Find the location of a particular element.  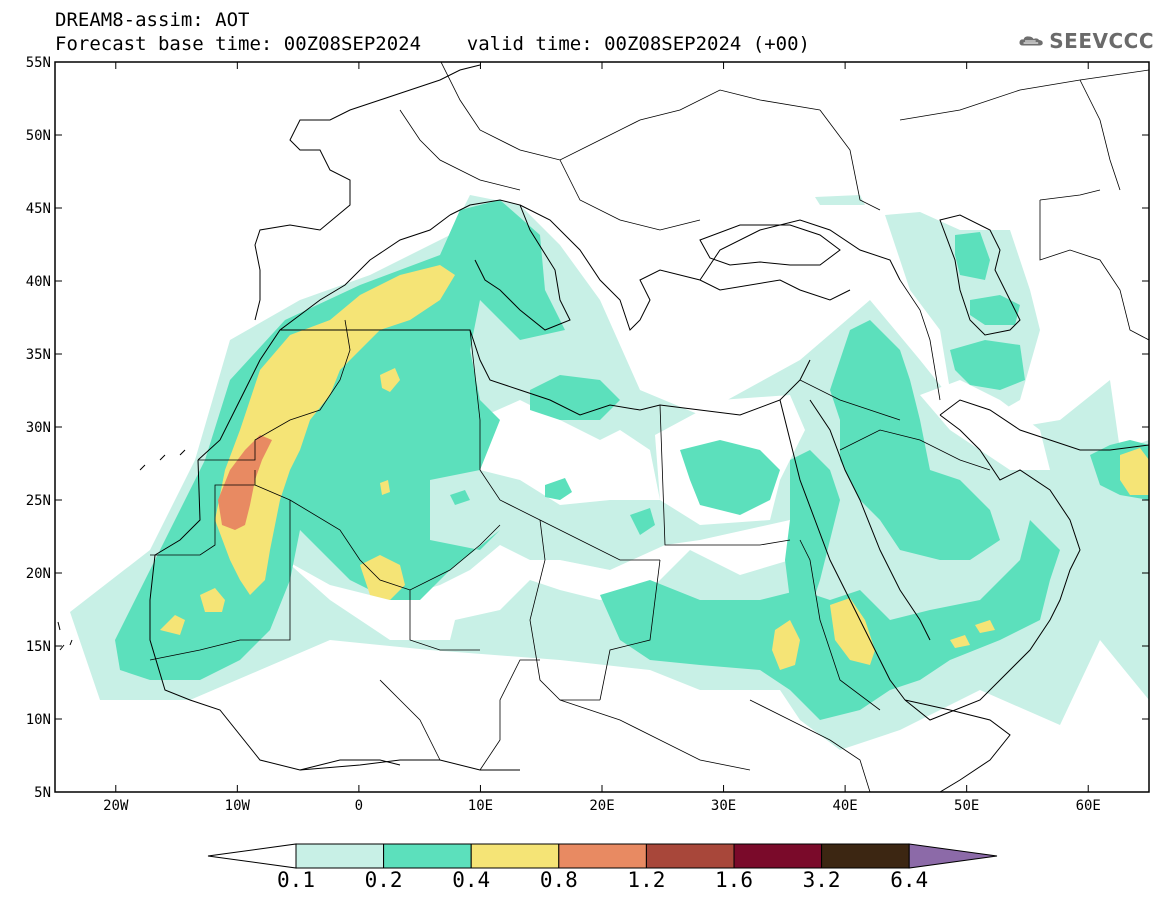

colorbar-level-label: 0.8 is located at coordinates (558, 880).